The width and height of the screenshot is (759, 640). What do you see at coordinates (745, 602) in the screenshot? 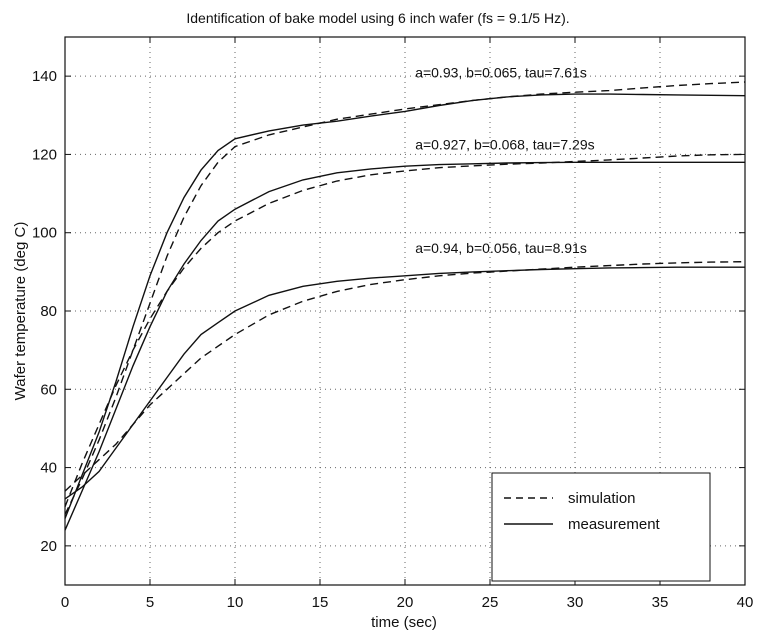
I see `x-tick-label: 40` at bounding box center [745, 602].